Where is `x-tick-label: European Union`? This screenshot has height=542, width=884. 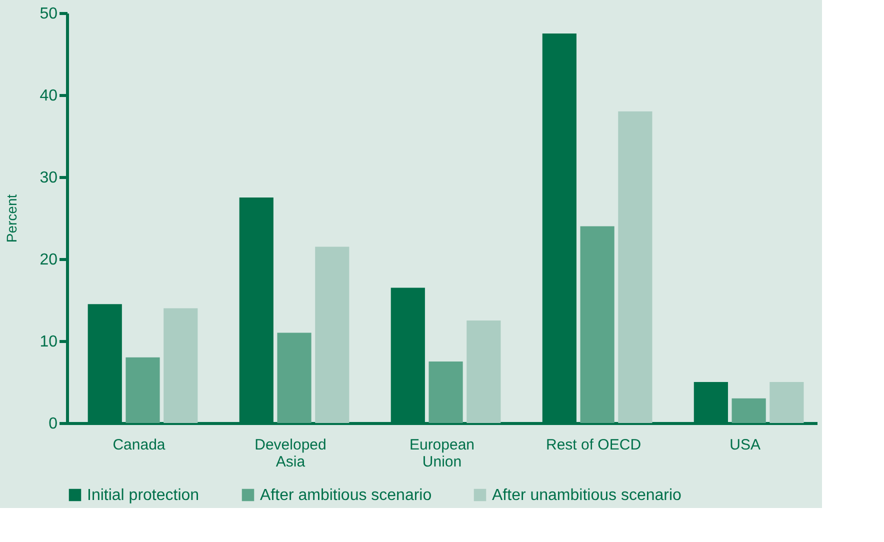
x-tick-label: European Union is located at coordinates (442, 453).